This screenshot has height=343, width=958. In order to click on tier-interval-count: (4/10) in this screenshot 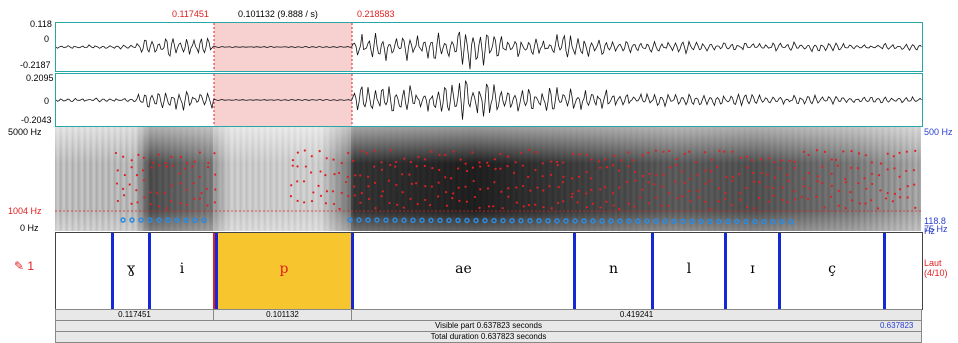, I will do `click(936, 273)`.